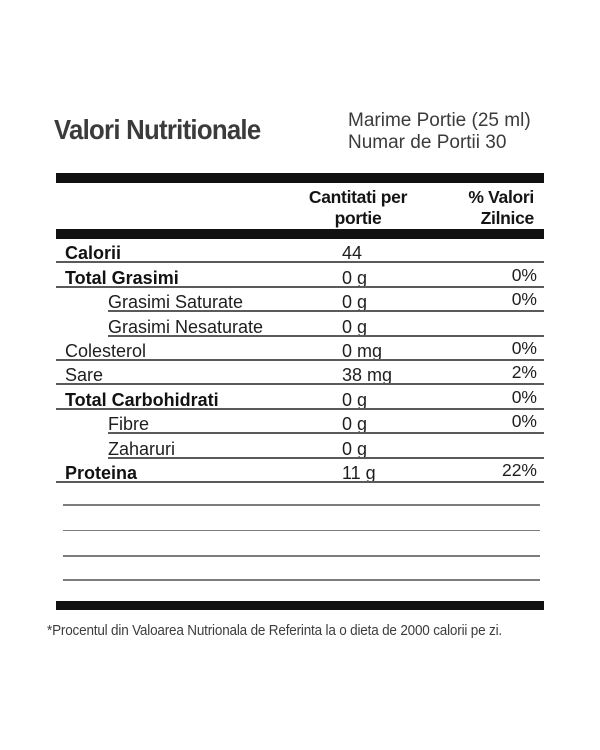 Image resolution: width=600 pixels, height=750 pixels. Describe the element at coordinates (501, 197) in the screenshot. I see `column-header-daily-value-line1: % Valori` at that location.